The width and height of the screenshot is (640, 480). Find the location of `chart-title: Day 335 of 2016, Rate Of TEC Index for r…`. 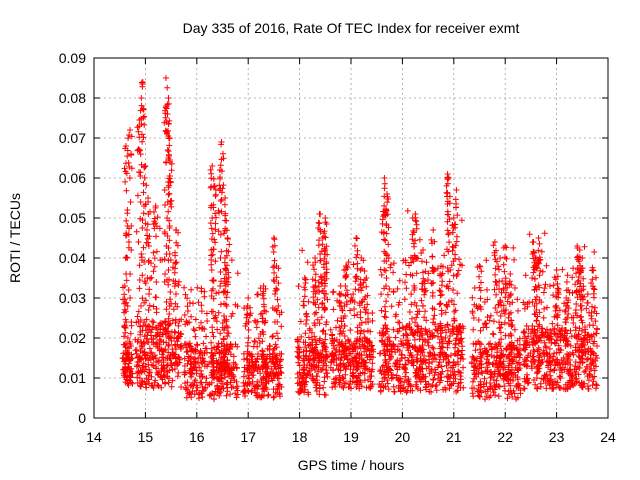

chart-title: Day 335 of 2016, Rate Of TEC Index for r… is located at coordinates (351, 28).